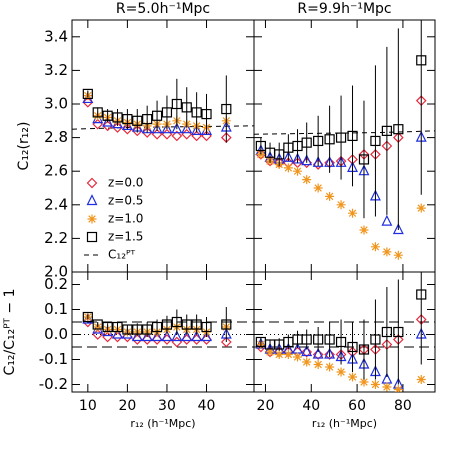 The image size is (463, 463). What do you see at coordinates (122, 255) in the screenshot?
I see `legend-label: C₁₂ᴾᵀ` at bounding box center [122, 255].